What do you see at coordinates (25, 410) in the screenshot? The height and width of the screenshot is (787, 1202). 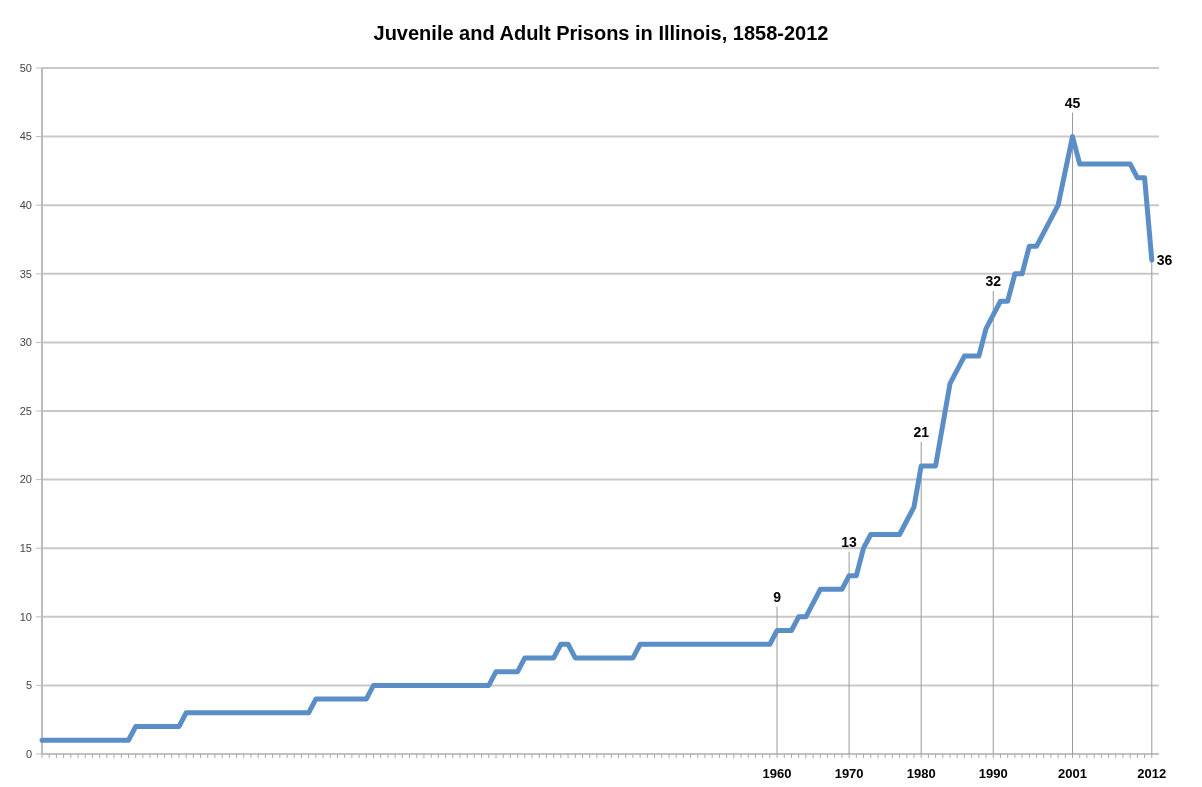 I see `y-tick-label: 25` at bounding box center [25, 410].